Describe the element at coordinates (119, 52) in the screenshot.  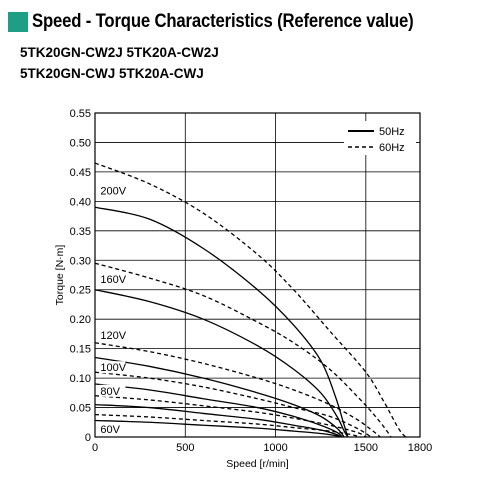
I see `model-line-1: 5TK20GN-CW2J 5TK20A-CW2J` at that location.